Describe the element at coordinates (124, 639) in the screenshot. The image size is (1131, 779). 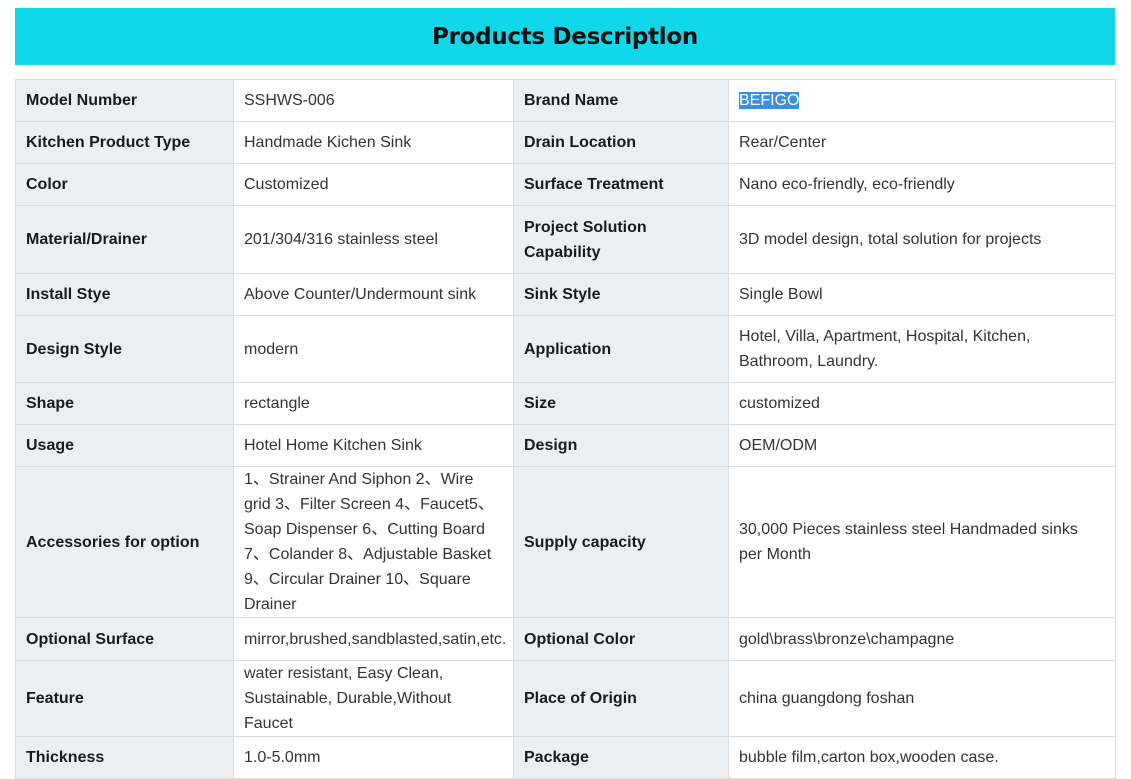
I see `spec-label: Optional Surface` at that location.